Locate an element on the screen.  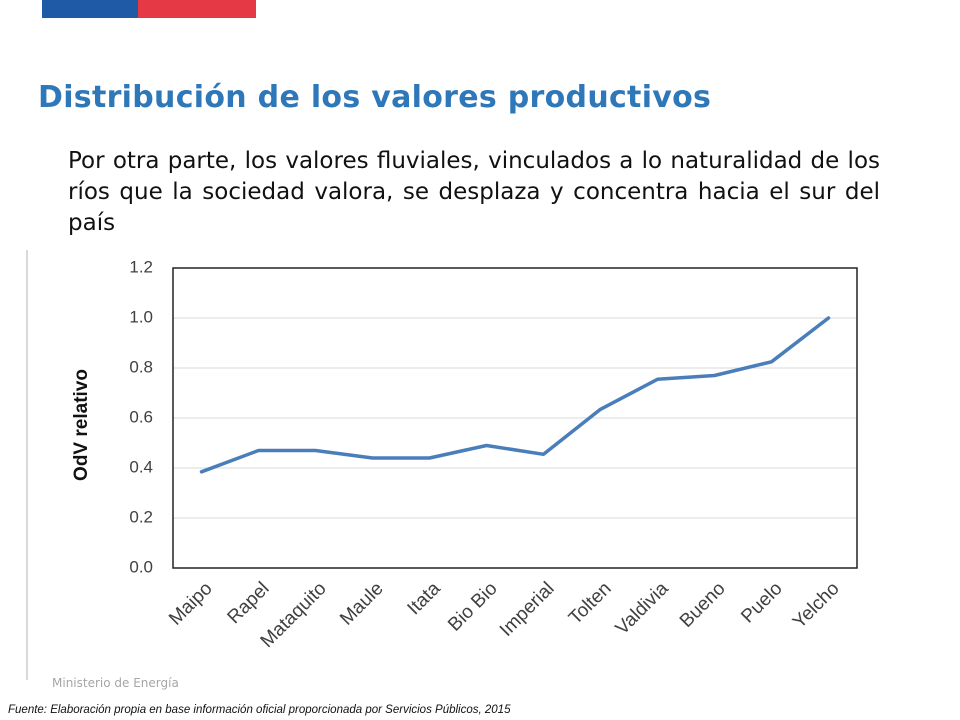
y-tick-label: 0.0 is located at coordinates (141, 566).